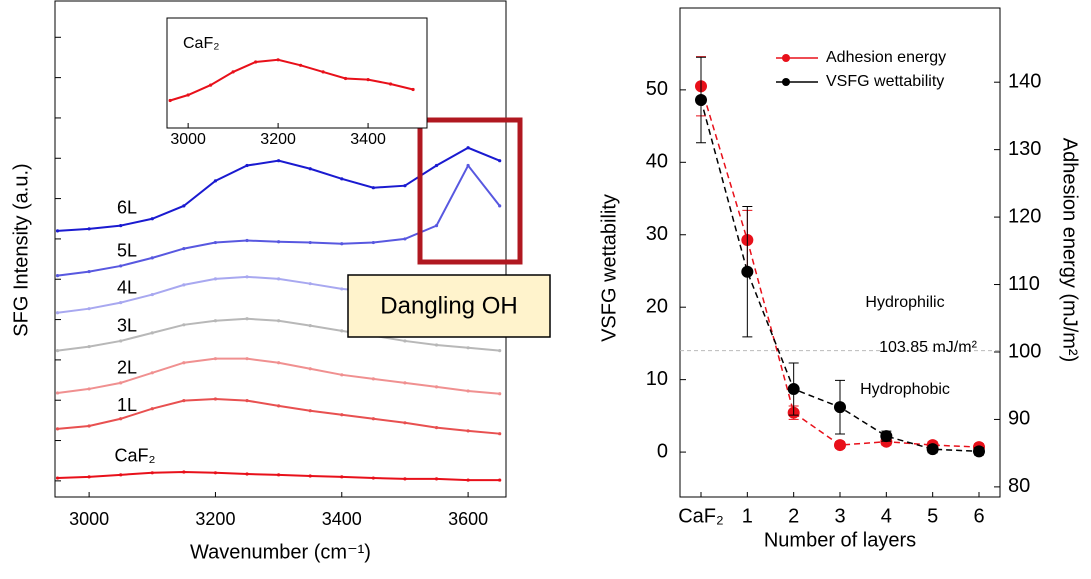  Describe the element at coordinates (291, 80) in the screenshot. I see `spectrum-line` at that location.